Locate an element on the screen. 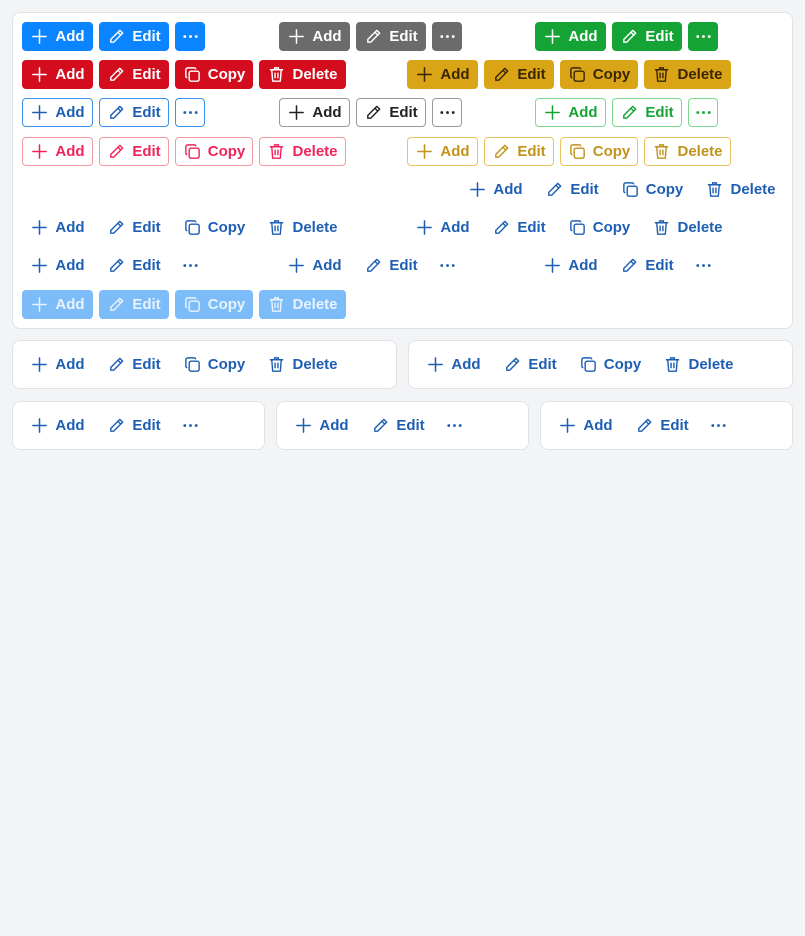 Image resolution: width=805 pixels, height=936 pixels. copy-icon is located at coordinates (588, 364).